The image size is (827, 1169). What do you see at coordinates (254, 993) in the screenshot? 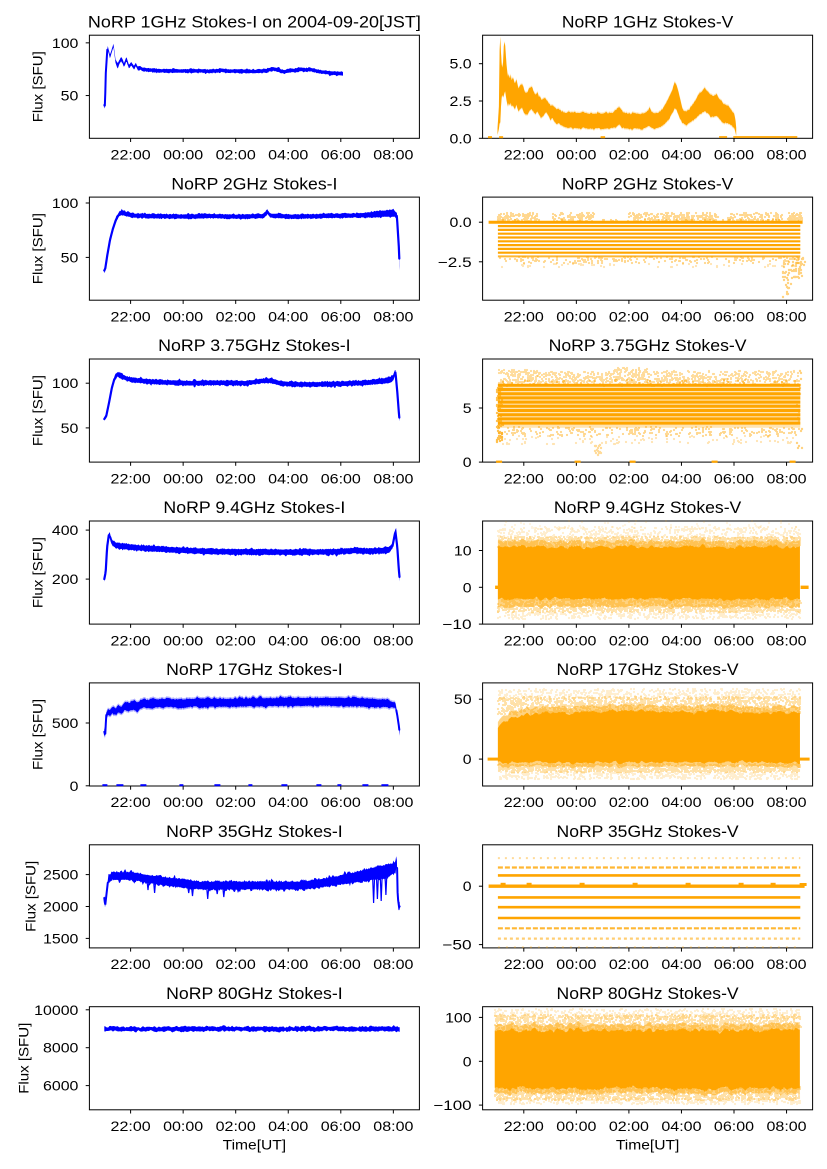
I see `svg-text: NoRP 80GHz Stokes-I` at bounding box center [254, 993].